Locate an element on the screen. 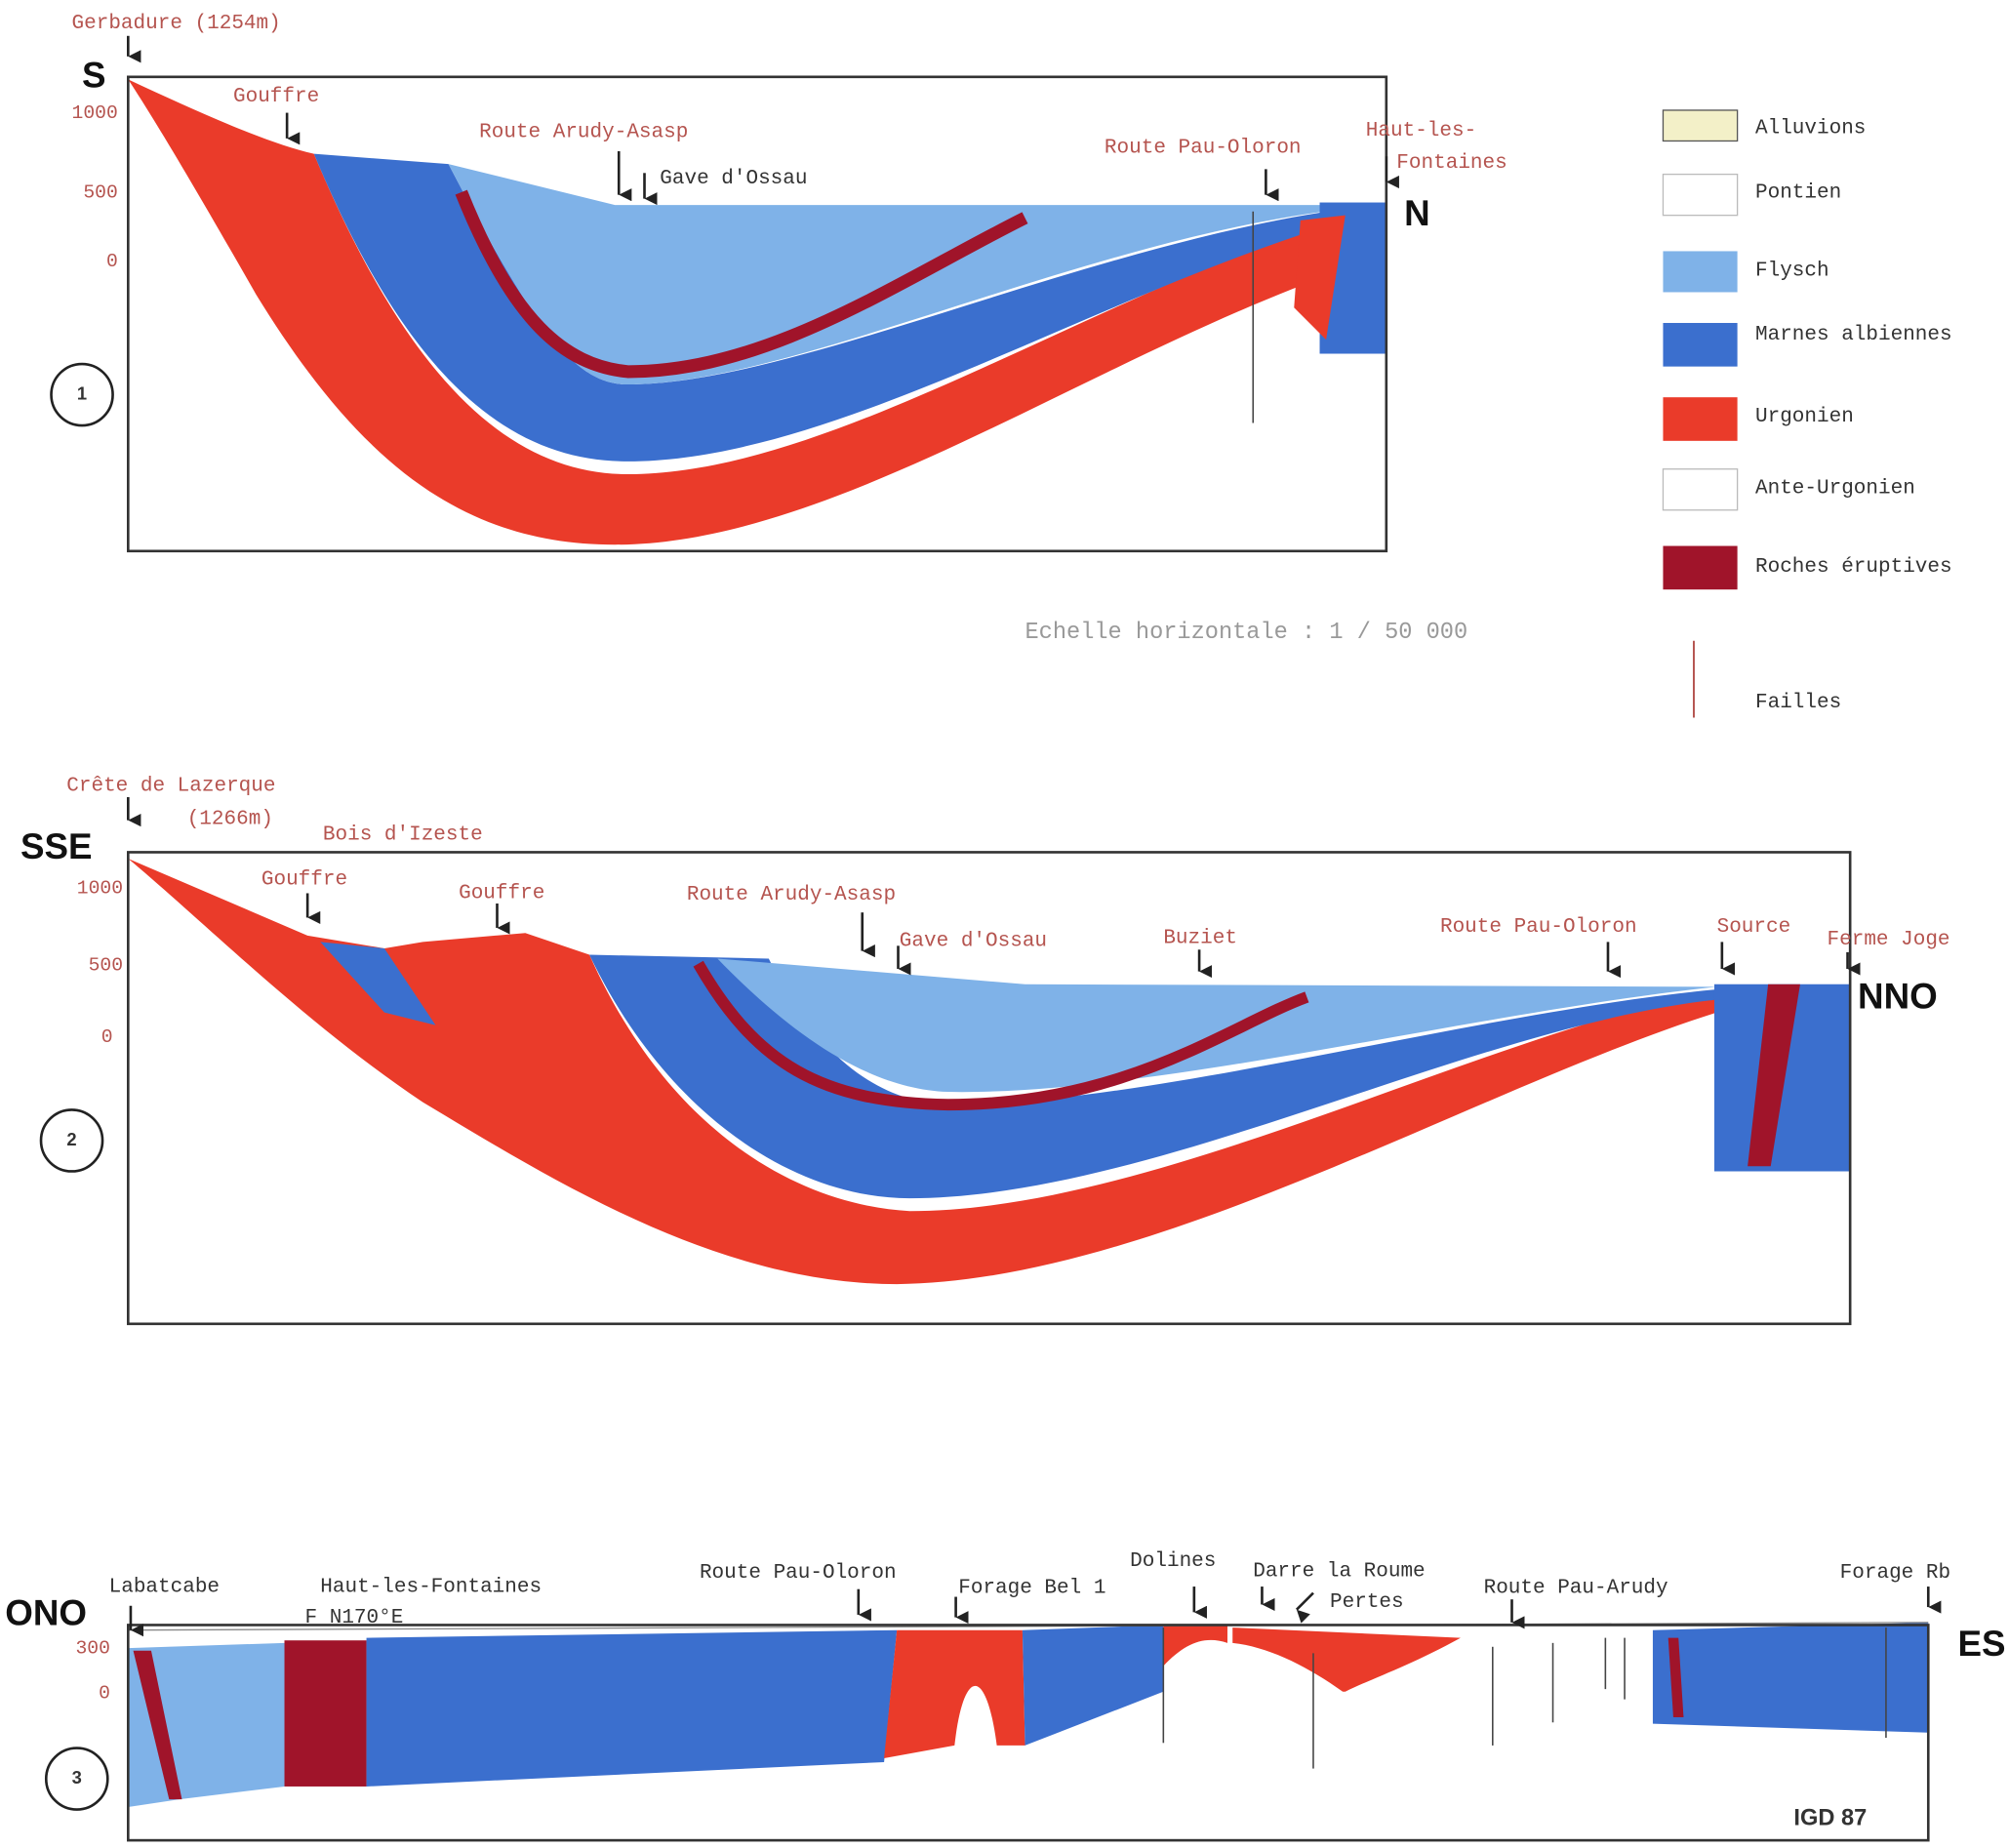 Image resolution: width=2009 pixels, height=1848 pixels. elevation: 300 is located at coordinates (92, 1648).